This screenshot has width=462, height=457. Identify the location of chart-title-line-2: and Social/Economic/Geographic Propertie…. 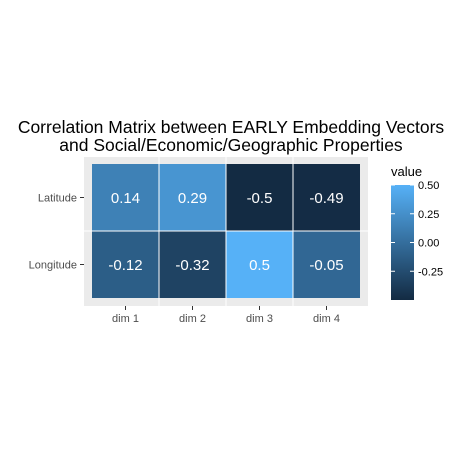
(231, 145).